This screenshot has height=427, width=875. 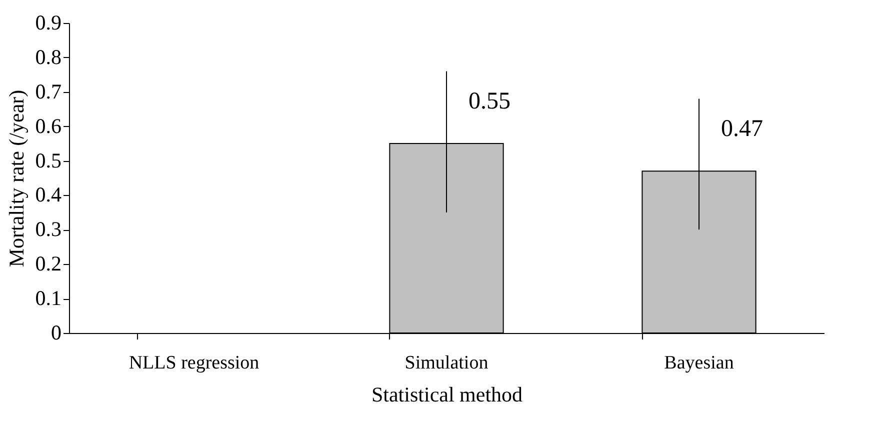 What do you see at coordinates (48, 194) in the screenshot?
I see `y-tick-label: 0.4` at bounding box center [48, 194].